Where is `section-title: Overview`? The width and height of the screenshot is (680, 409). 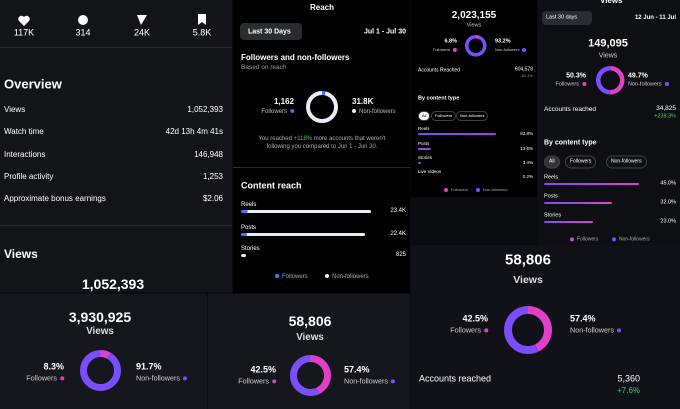 section-title: Overview is located at coordinates (33, 84).